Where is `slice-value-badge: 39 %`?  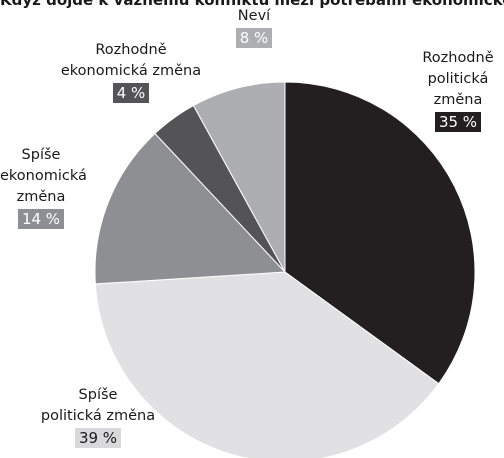
slice-value-badge: 39 % is located at coordinates (98, 438).